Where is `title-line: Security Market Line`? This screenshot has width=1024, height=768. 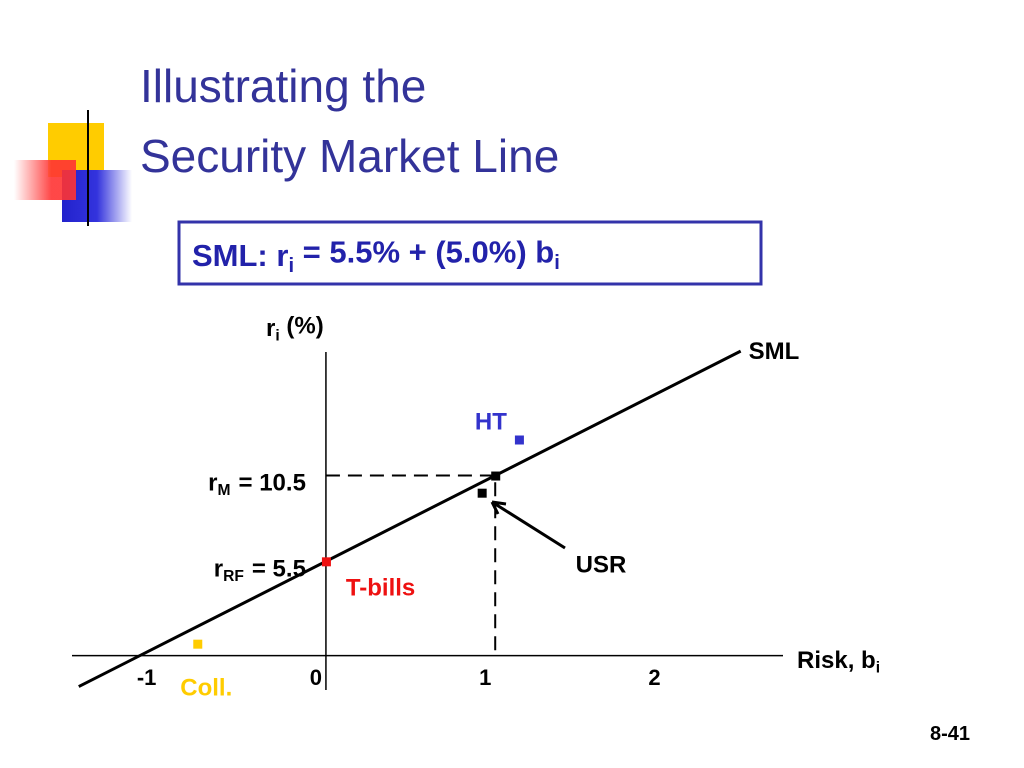 title-line: Security Market Line is located at coordinates (349, 156).